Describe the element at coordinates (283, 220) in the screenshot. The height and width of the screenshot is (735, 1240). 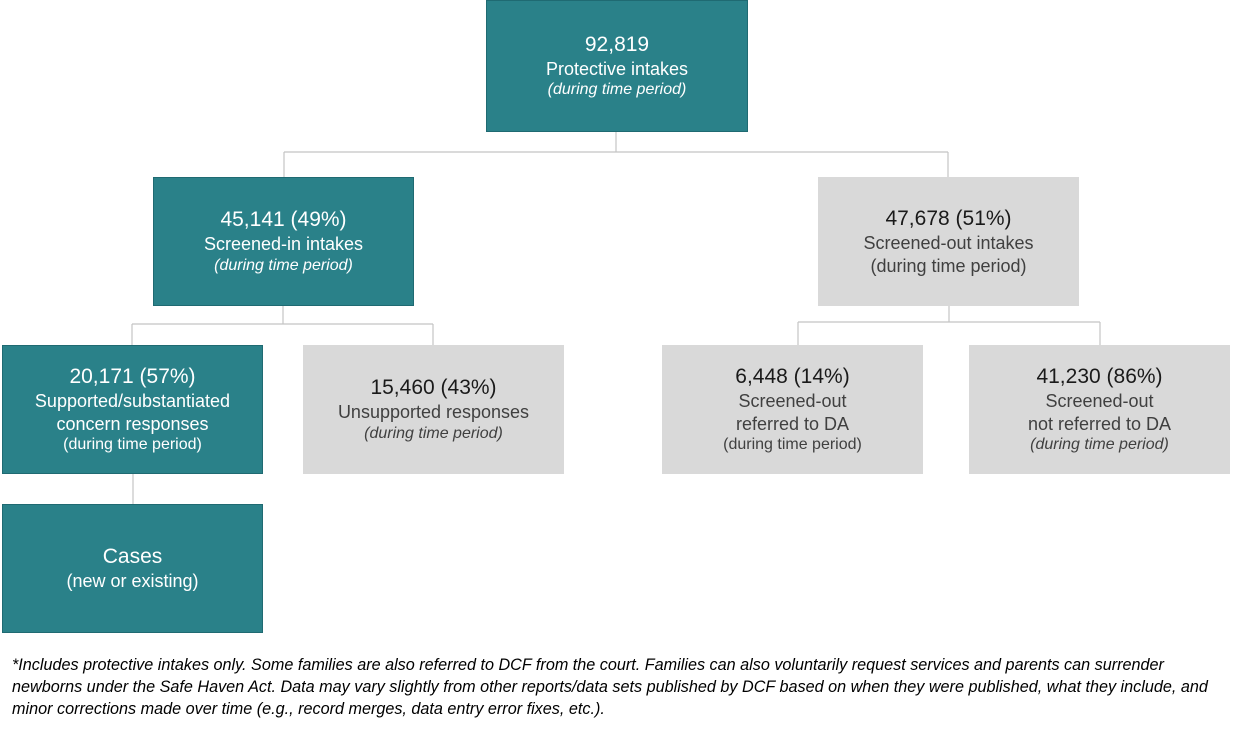
I see `screened-in-value: 45,141 (49%)` at that location.